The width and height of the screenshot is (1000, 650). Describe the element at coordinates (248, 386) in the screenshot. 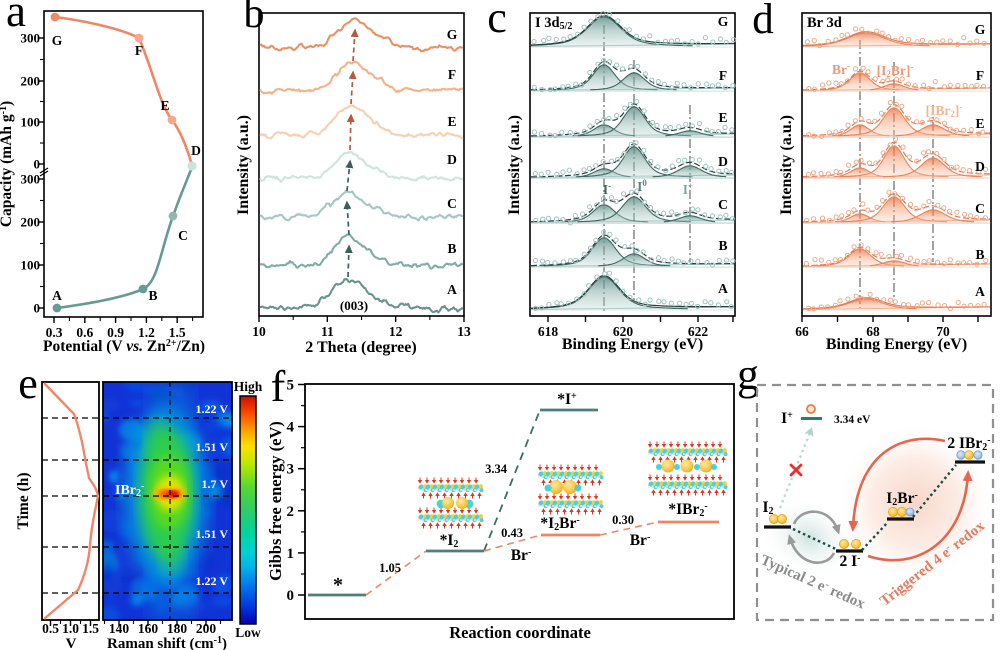

I see `svg-text: High` at that location.